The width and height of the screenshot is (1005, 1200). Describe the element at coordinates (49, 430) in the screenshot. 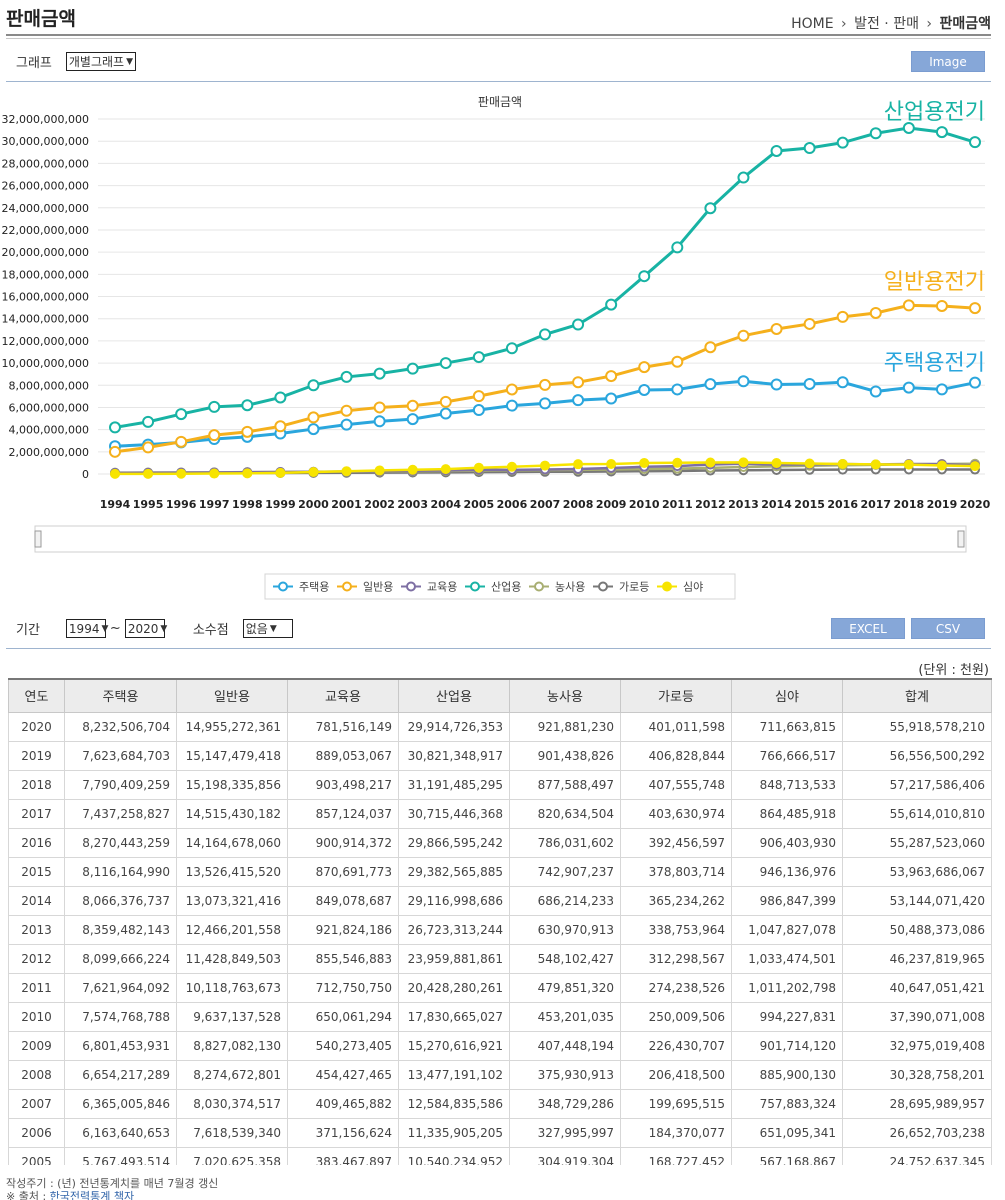

I see `y-tick-label: 4,000,000,000` at that location.